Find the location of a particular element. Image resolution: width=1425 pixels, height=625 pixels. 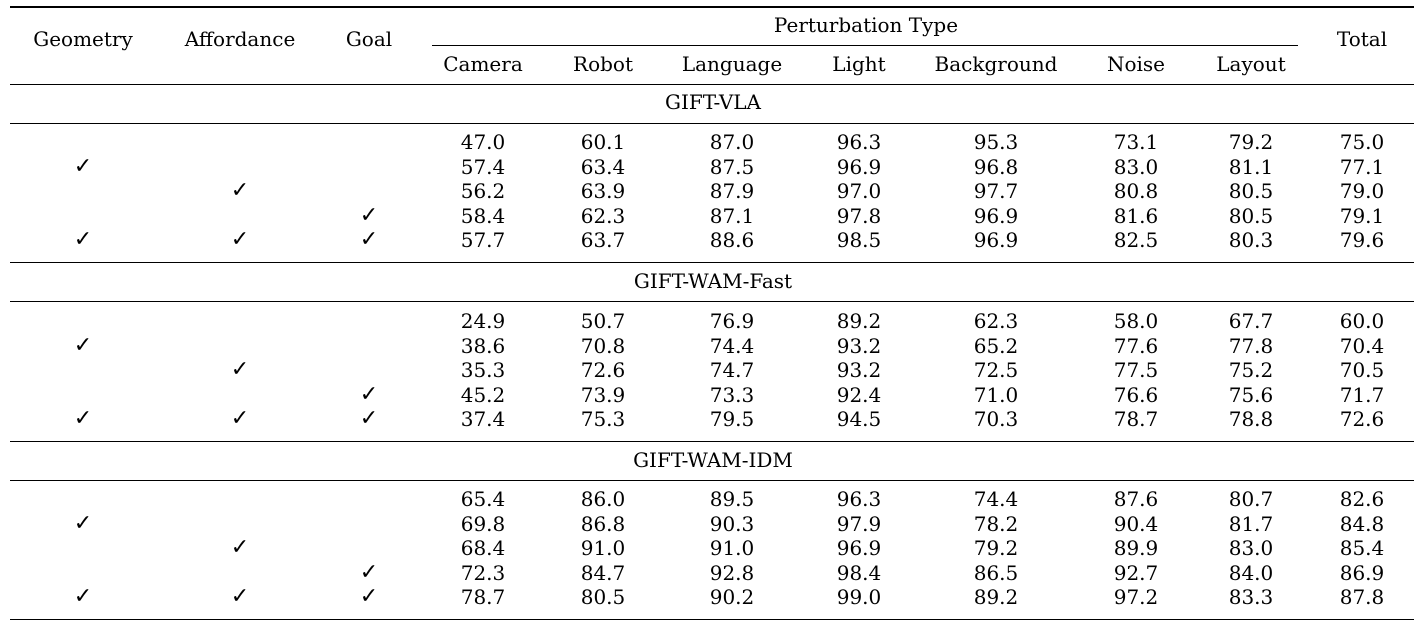

table-cell: 87.0 is located at coordinates (732, 142).